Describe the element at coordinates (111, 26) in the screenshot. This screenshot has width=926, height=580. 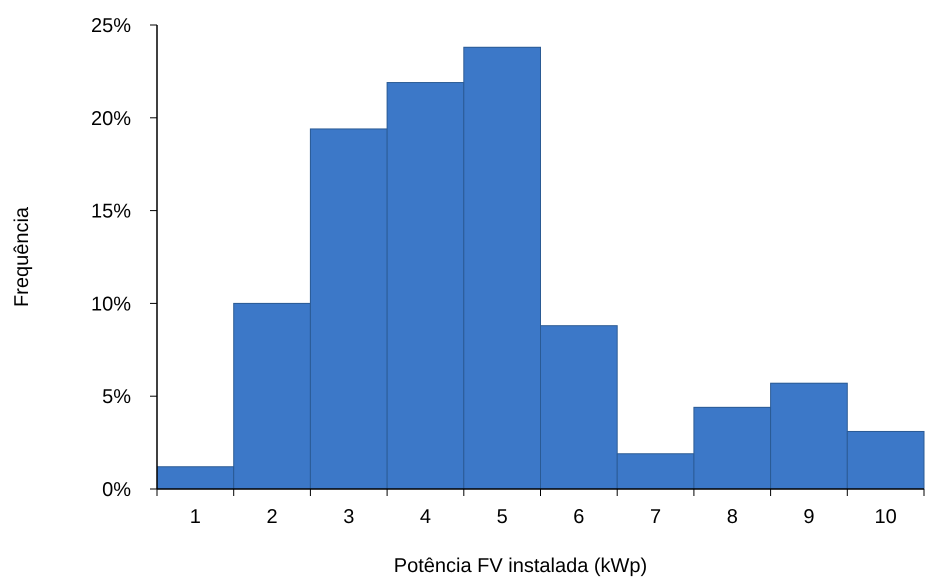
I see `y-tick-label: 25%` at that location.